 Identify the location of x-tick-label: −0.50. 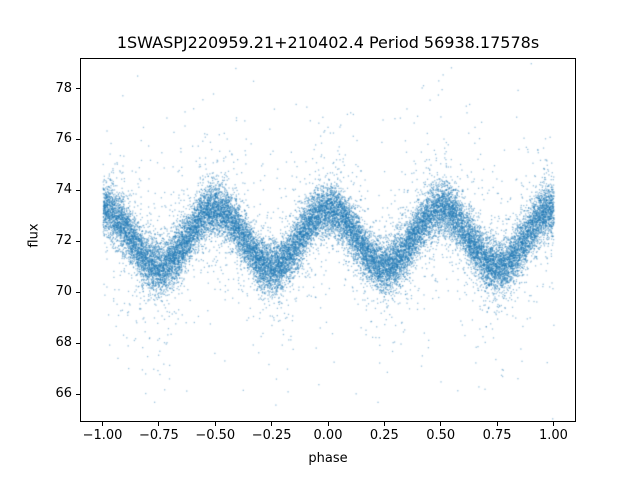
(215, 435).